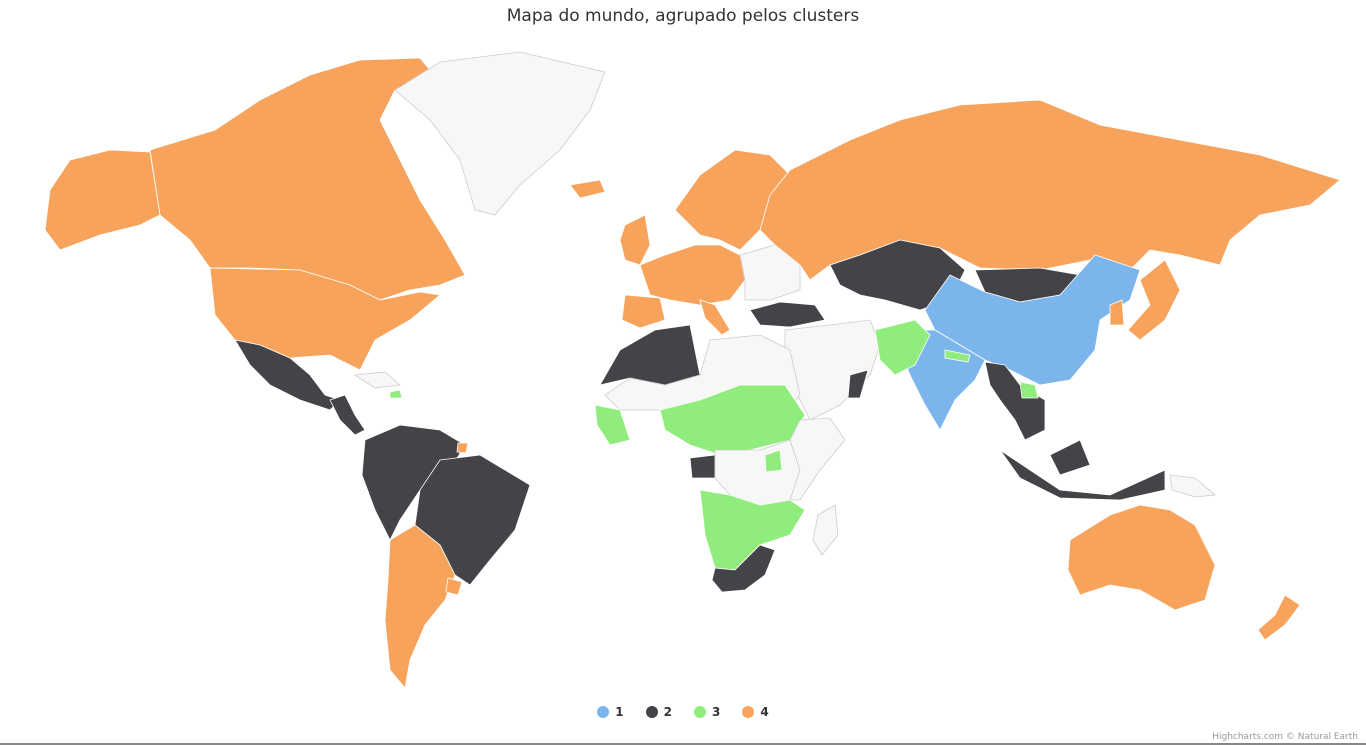  I want to click on region-greenland, so click(500, 133).